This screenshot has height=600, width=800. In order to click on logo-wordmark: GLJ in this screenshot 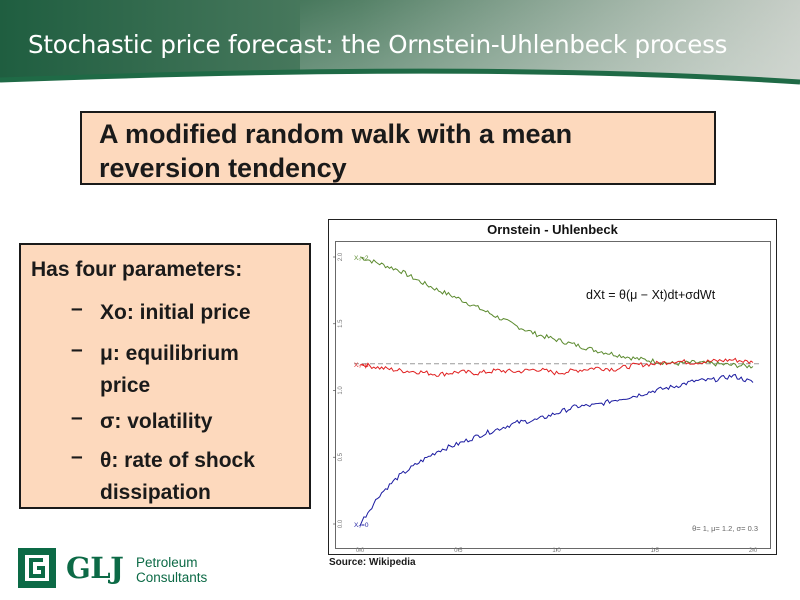, I will do `click(95, 568)`.